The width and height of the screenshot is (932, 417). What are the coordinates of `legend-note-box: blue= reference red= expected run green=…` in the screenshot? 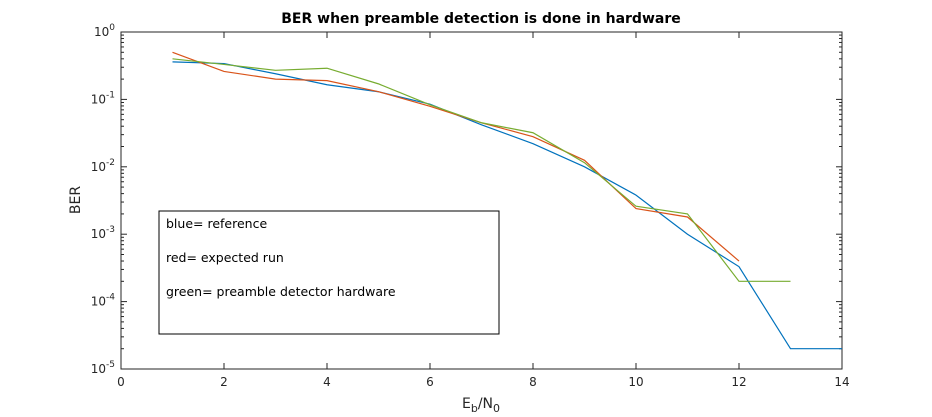 It's located at (329, 272).